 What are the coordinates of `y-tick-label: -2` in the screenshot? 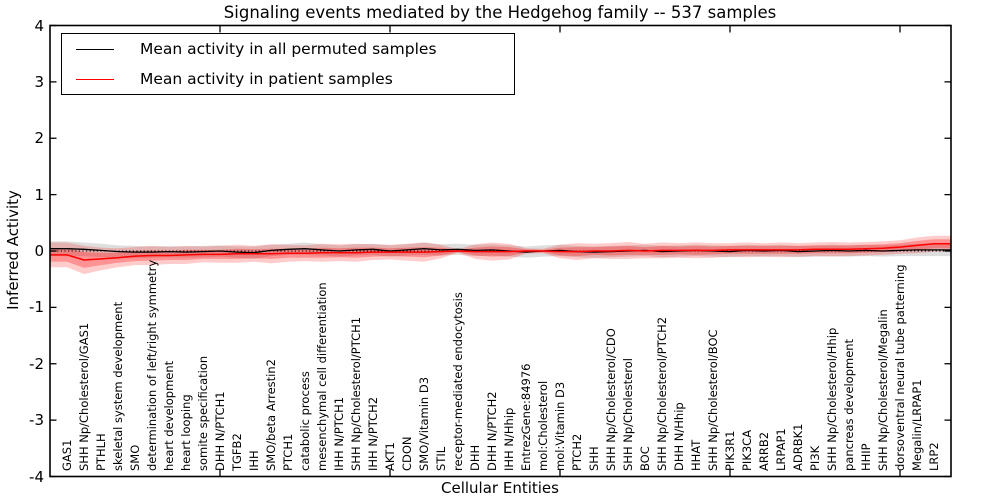 It's located at (36, 363).